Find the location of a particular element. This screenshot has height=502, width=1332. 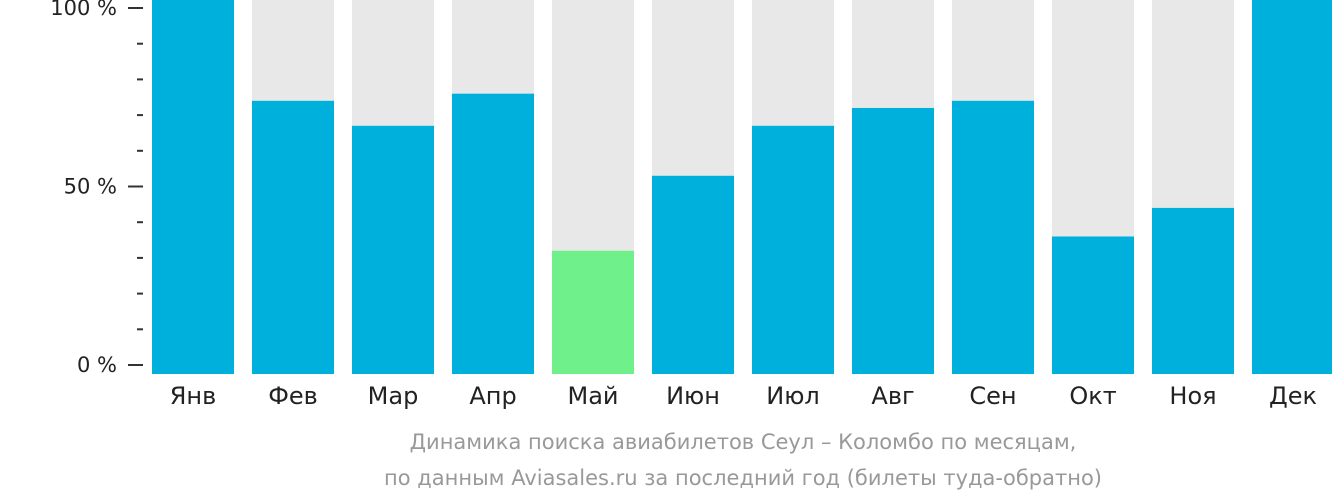

x-tick-label: Сен is located at coordinates (992, 396).